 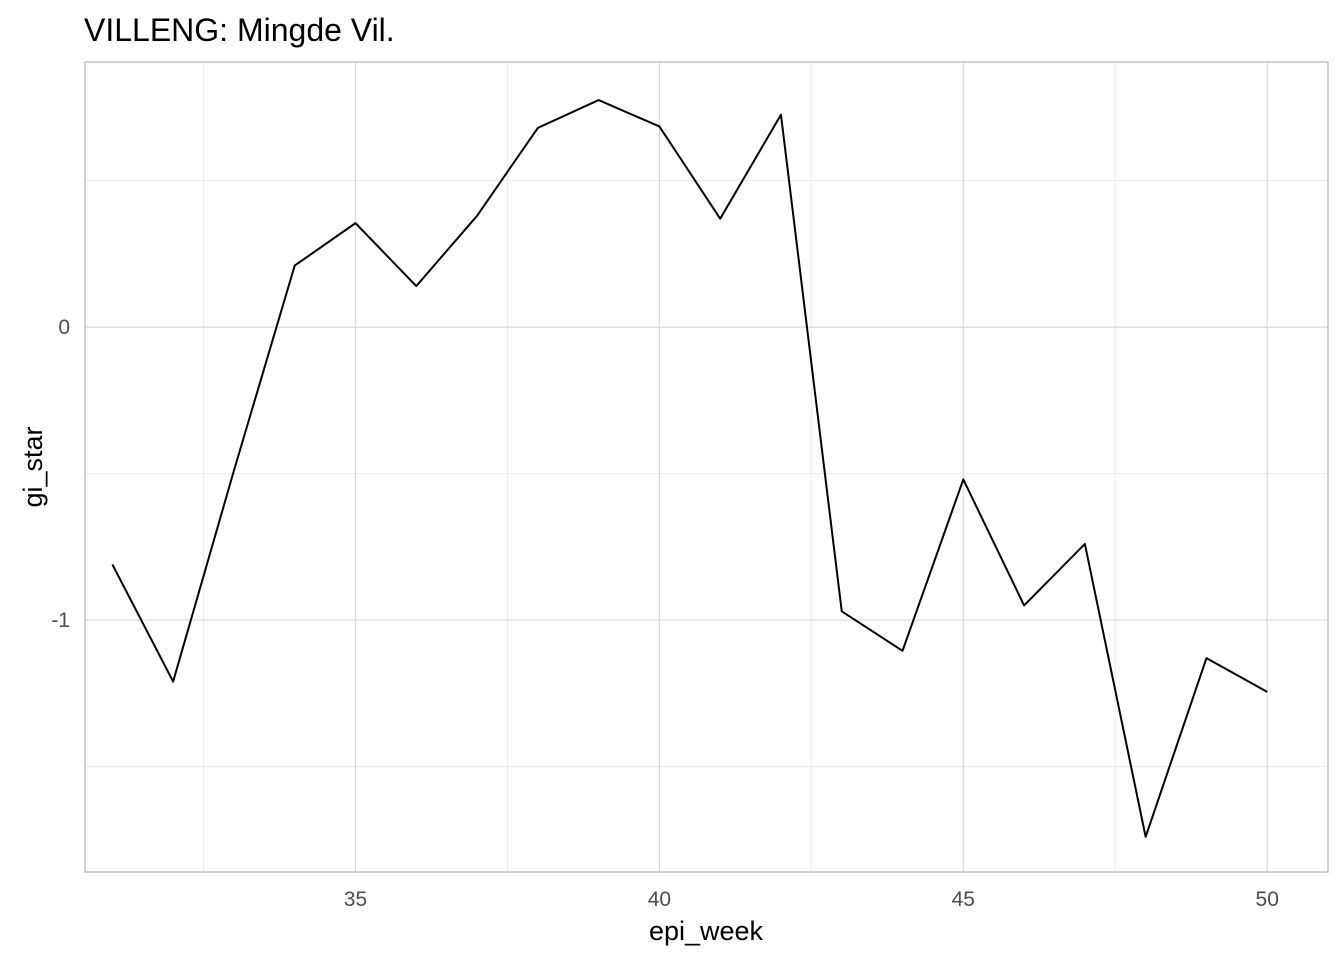 I want to click on y-tick-label: -1, so click(x=60, y=620).